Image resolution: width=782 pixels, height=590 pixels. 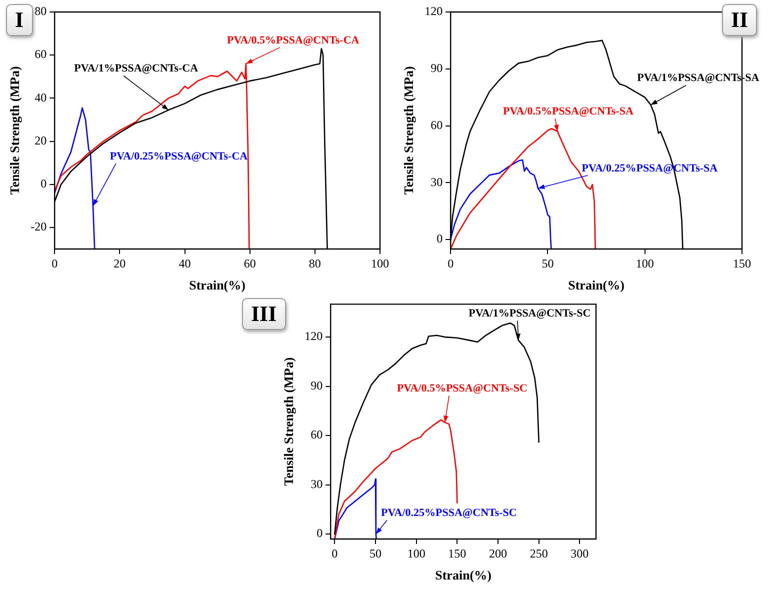 What do you see at coordinates (136, 68) in the screenshot?
I see `series-label: PVA/1%PSSA@CNTs-CA` at bounding box center [136, 68].